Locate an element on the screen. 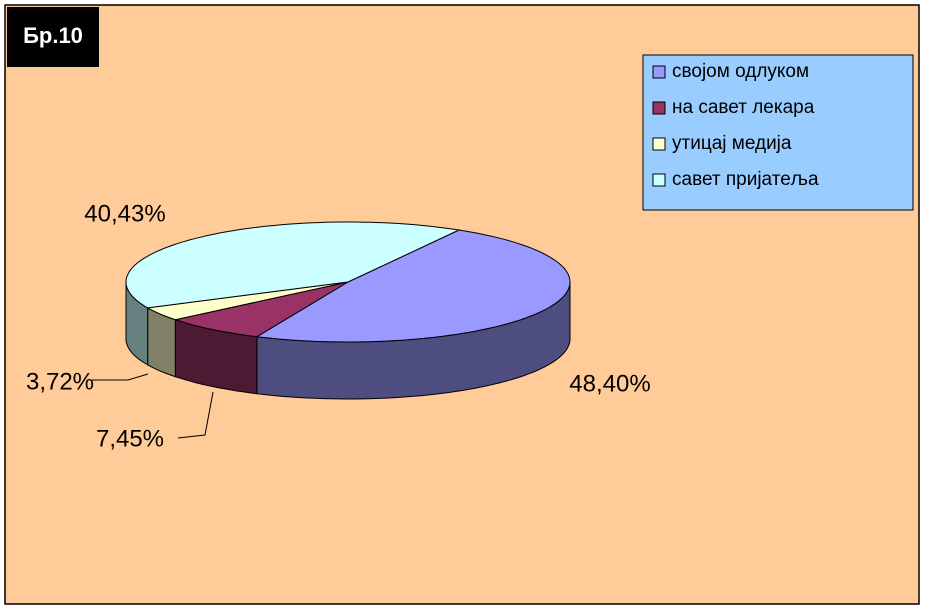  data-label: 48,40% is located at coordinates (609, 383).